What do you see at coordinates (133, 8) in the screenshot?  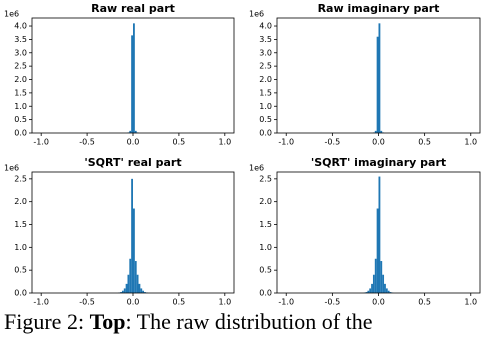 I see `subplot-title: Raw real part` at bounding box center [133, 8].